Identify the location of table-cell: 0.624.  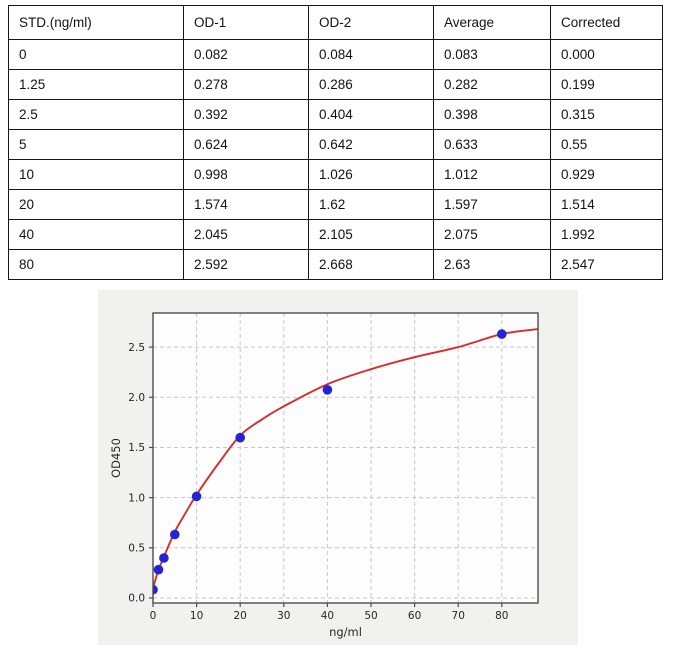
(246, 144).